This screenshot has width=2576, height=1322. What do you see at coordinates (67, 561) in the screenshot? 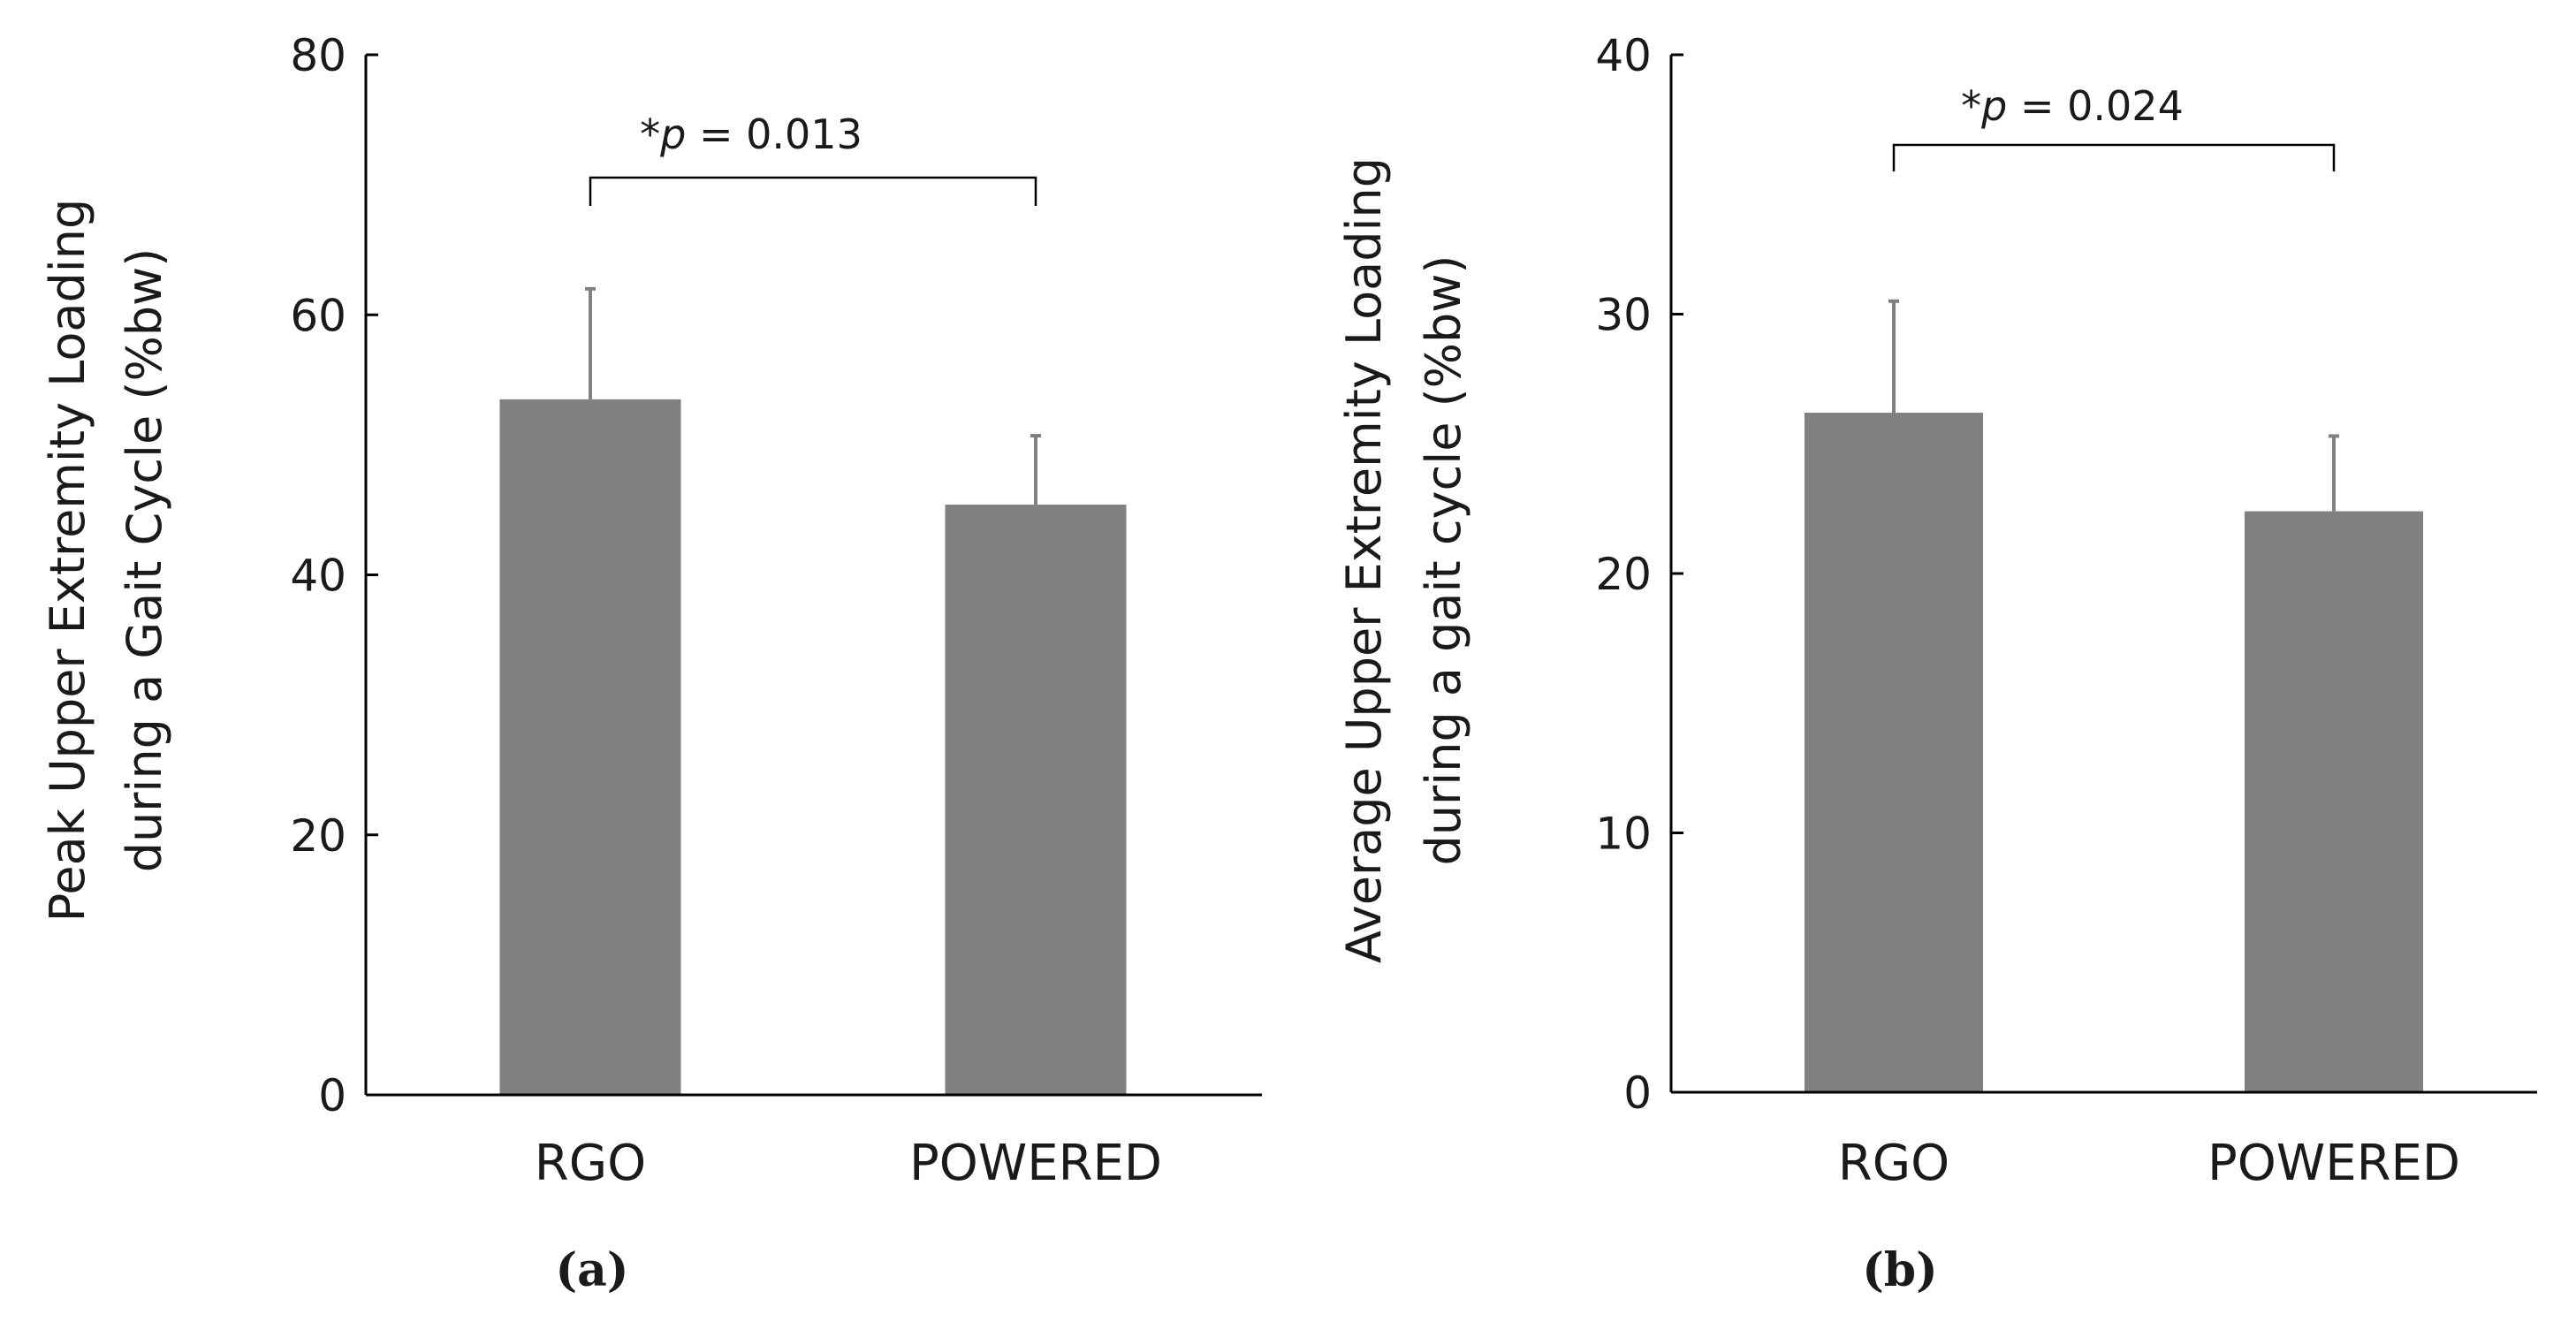
I see `y-axis-label-line1: Peak Upper Extremity Loading` at bounding box center [67, 561].